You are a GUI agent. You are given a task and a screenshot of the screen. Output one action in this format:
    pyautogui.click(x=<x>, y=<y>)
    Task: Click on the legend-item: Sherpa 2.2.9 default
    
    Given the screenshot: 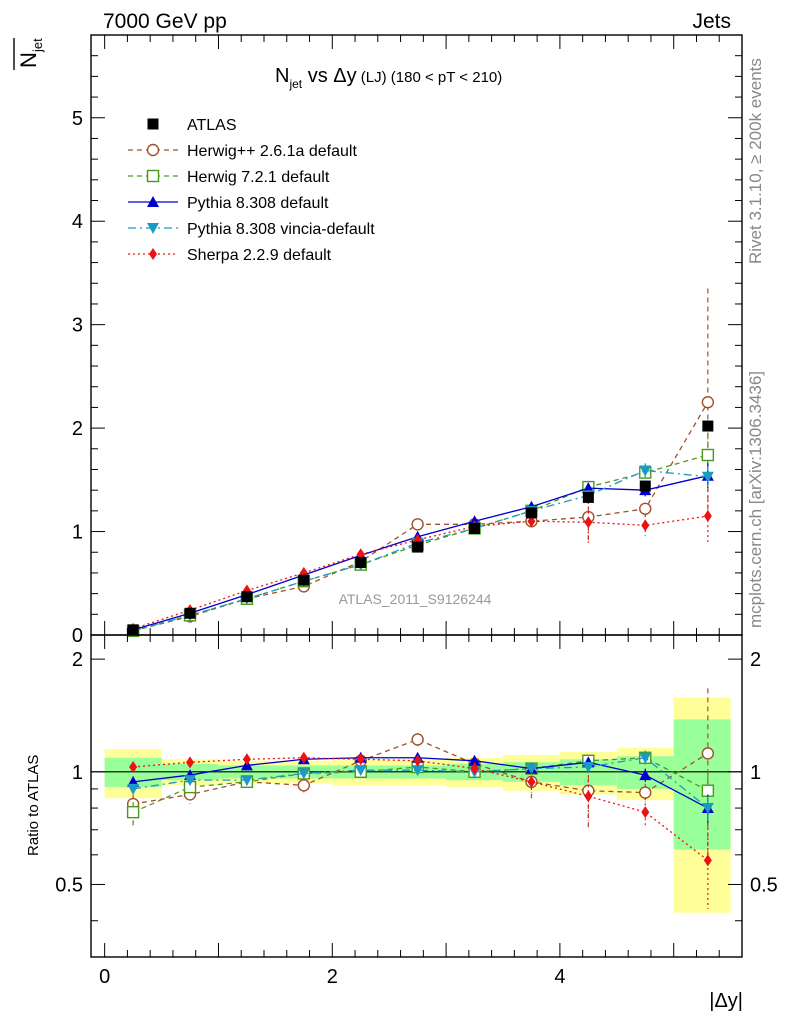 What is the action you would take?
    pyautogui.click(x=230, y=255)
    